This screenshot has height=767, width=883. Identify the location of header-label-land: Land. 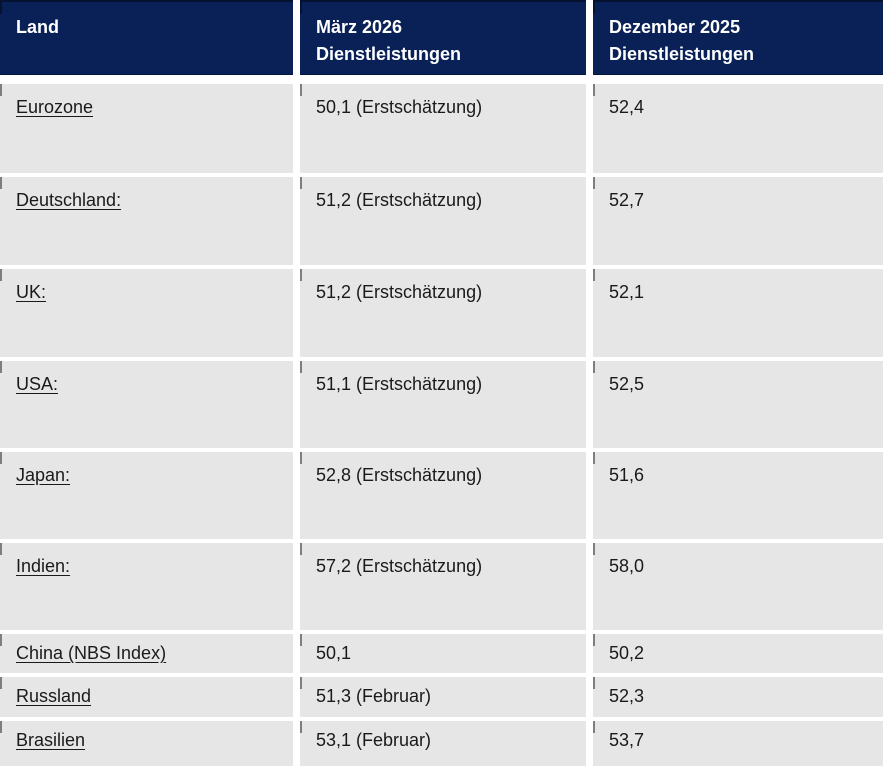
(37, 27).